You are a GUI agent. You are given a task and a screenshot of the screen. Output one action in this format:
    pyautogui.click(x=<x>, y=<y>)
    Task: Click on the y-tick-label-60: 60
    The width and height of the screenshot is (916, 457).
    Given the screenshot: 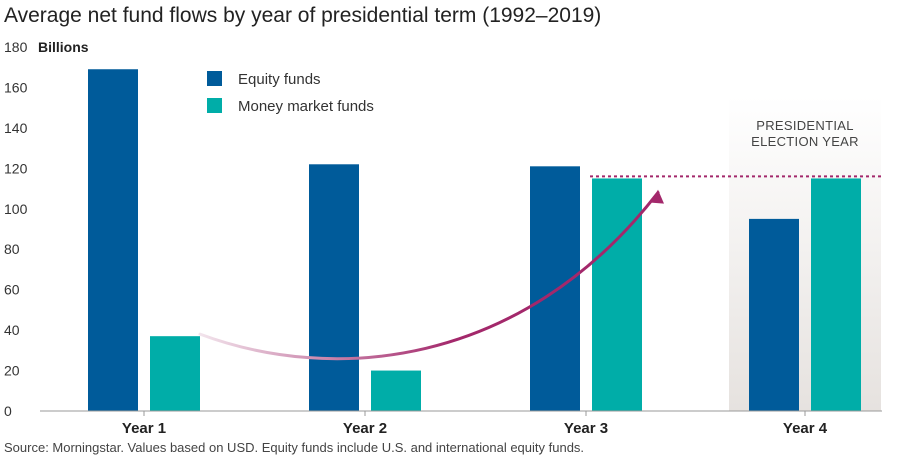 What is the action you would take?
    pyautogui.click(x=12, y=290)
    